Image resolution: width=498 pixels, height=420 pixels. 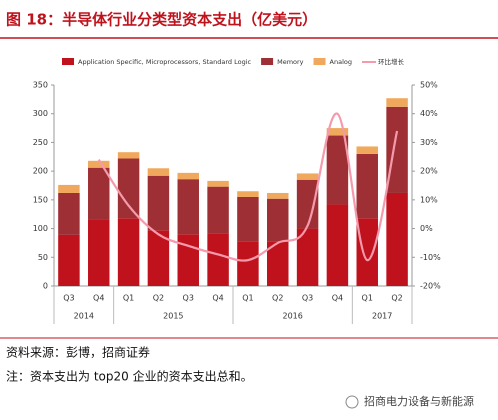 What do you see at coordinates (290, 62) in the screenshot?
I see `legend-label: Memory` at bounding box center [290, 62].